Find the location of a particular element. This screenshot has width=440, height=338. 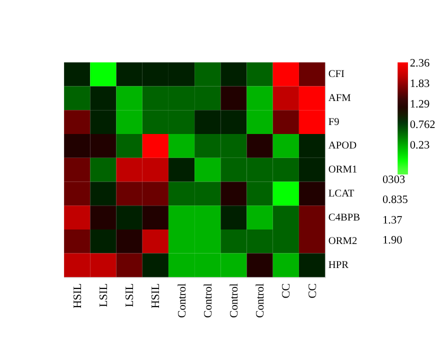

y-tick-label: APOD is located at coordinates (343, 146).